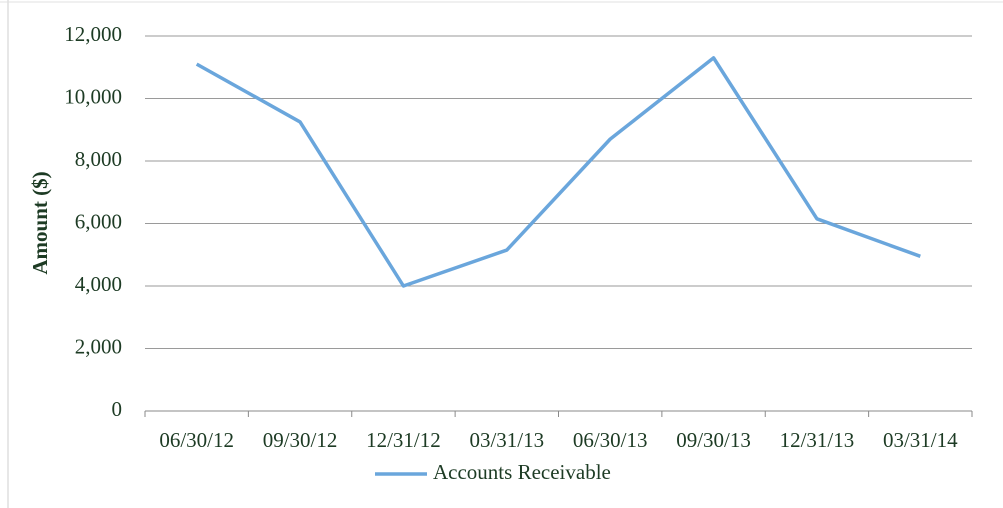  I want to click on legend-label: Accounts Receivable, so click(522, 472).